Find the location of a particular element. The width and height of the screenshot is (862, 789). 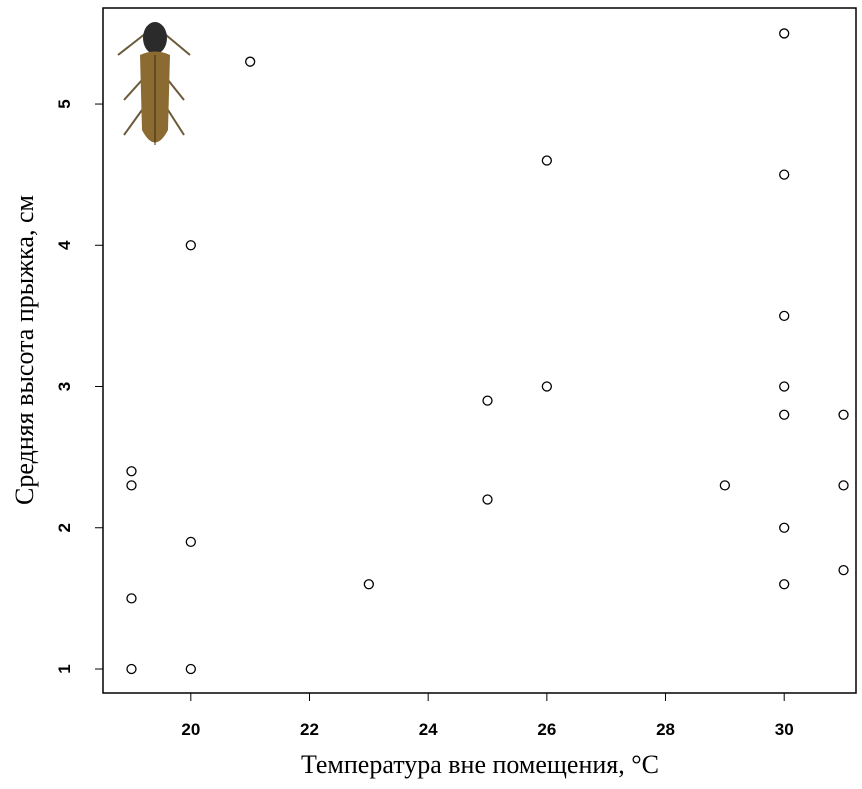

y-tick-label: 3 is located at coordinates (64, 386).